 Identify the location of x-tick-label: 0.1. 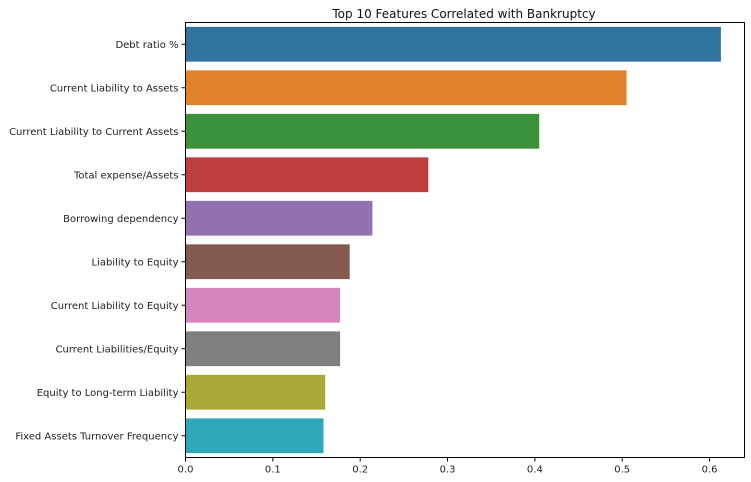
(273, 470).